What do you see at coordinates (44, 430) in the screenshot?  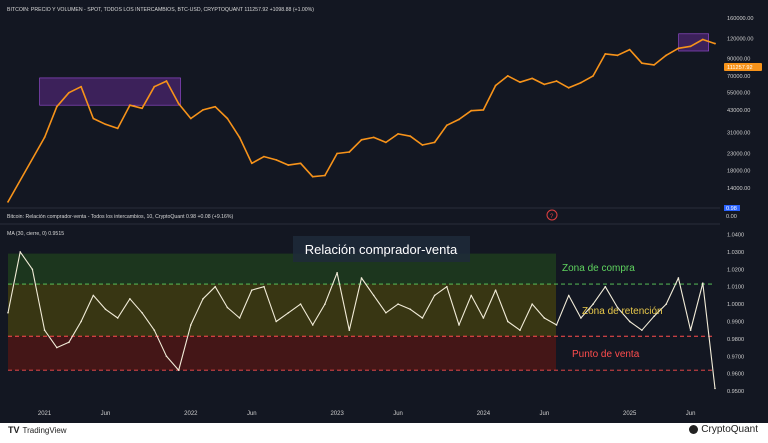 I see `tradingview-label: TradingView` at bounding box center [44, 430].